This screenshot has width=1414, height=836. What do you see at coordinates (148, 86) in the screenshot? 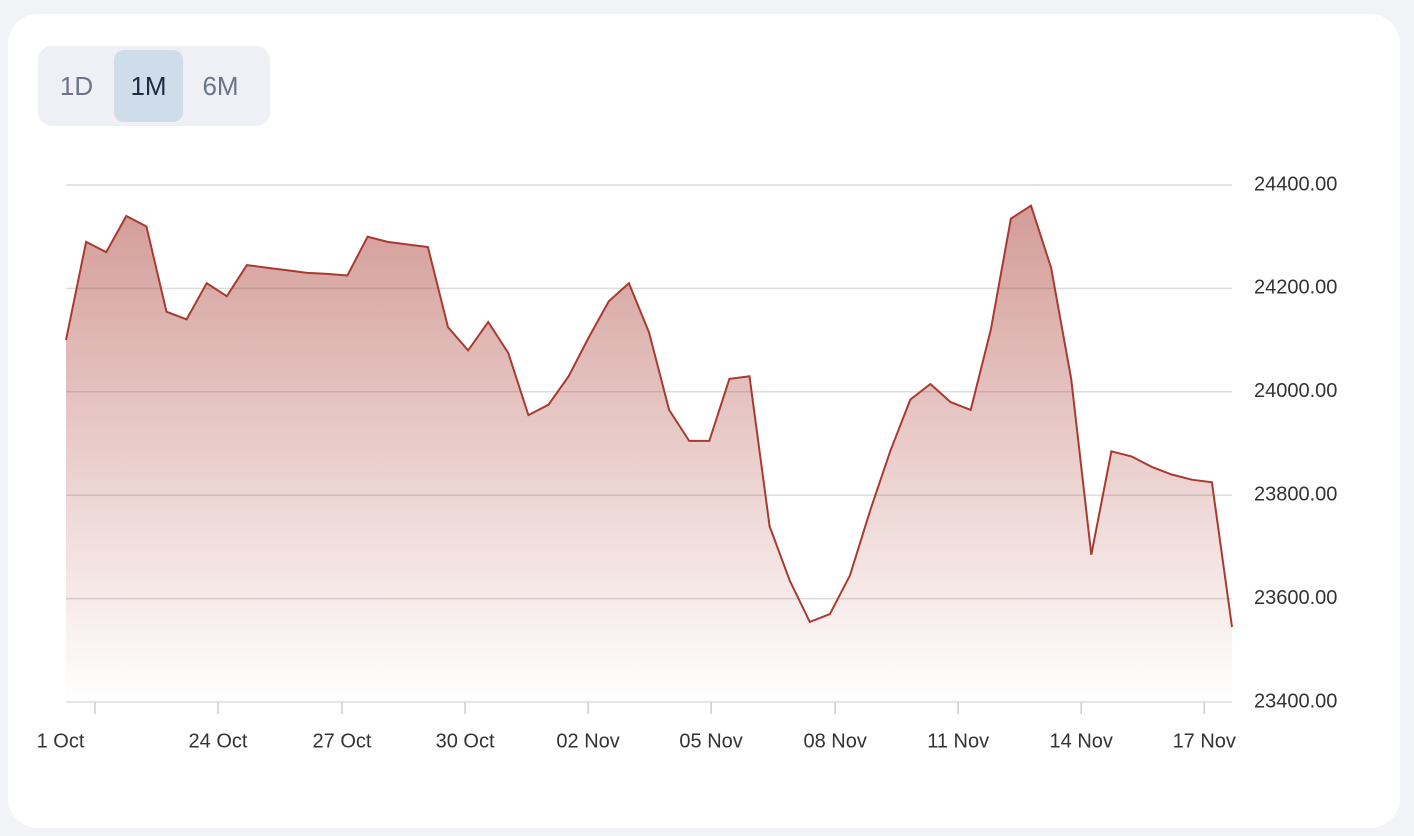
I see `range-button: 1M` at bounding box center [148, 86].